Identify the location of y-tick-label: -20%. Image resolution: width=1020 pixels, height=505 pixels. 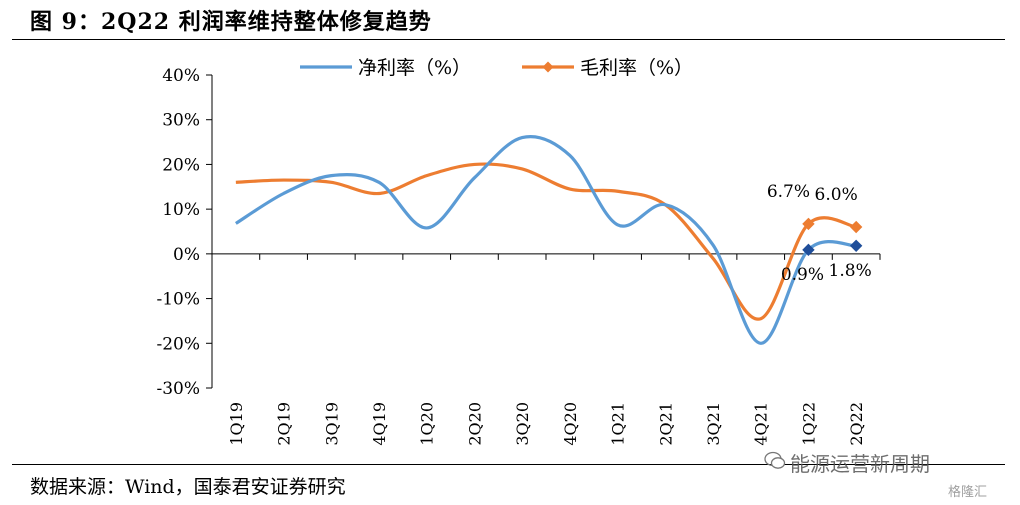
(178, 344).